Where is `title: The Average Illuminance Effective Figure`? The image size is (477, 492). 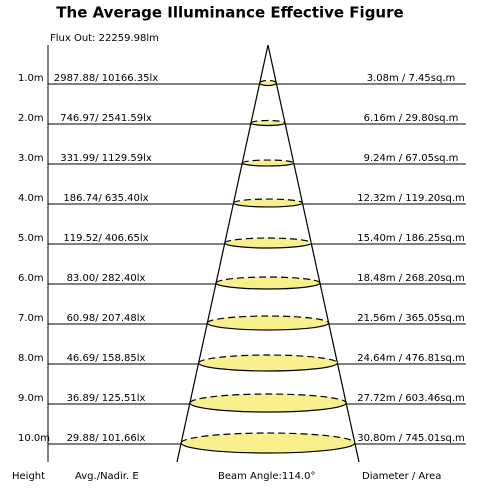 title: The Average Illuminance Effective Figure is located at coordinates (229, 13).